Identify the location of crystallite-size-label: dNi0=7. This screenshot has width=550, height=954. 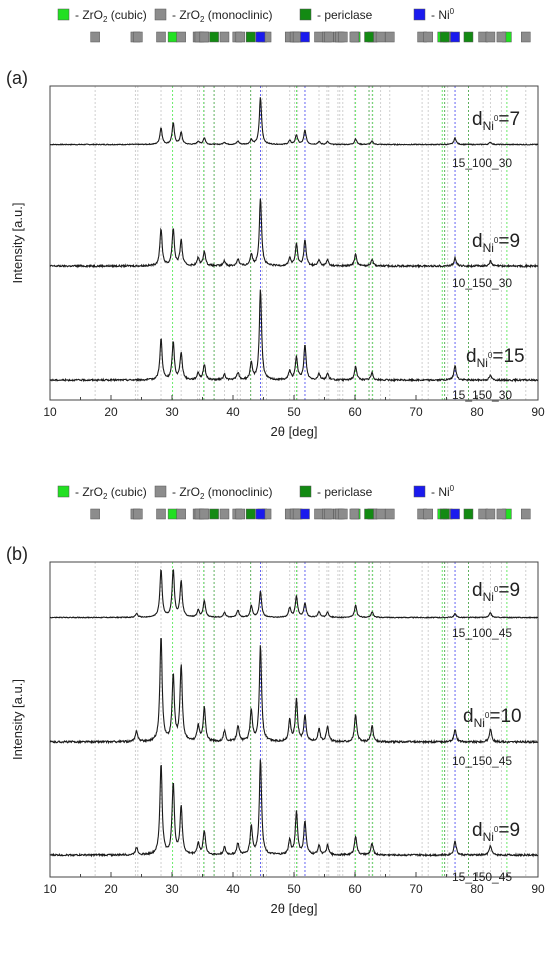
(496, 121).